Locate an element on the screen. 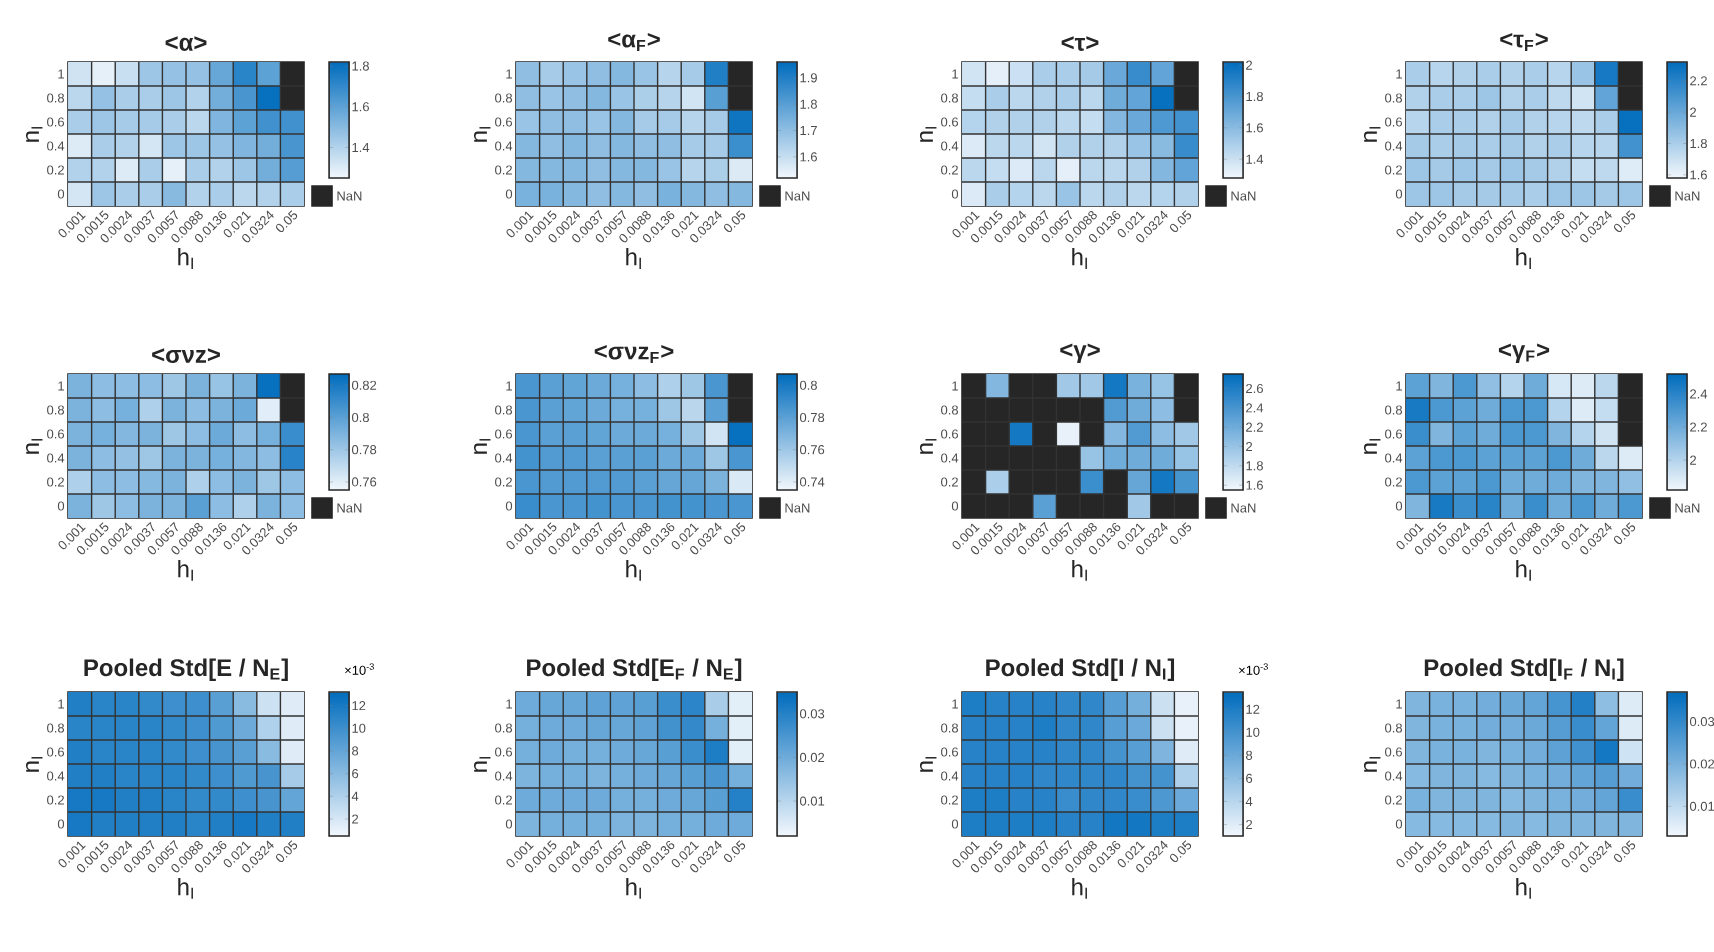 The image size is (1714, 952). chart-title: <σνz> is located at coordinates (186, 355).